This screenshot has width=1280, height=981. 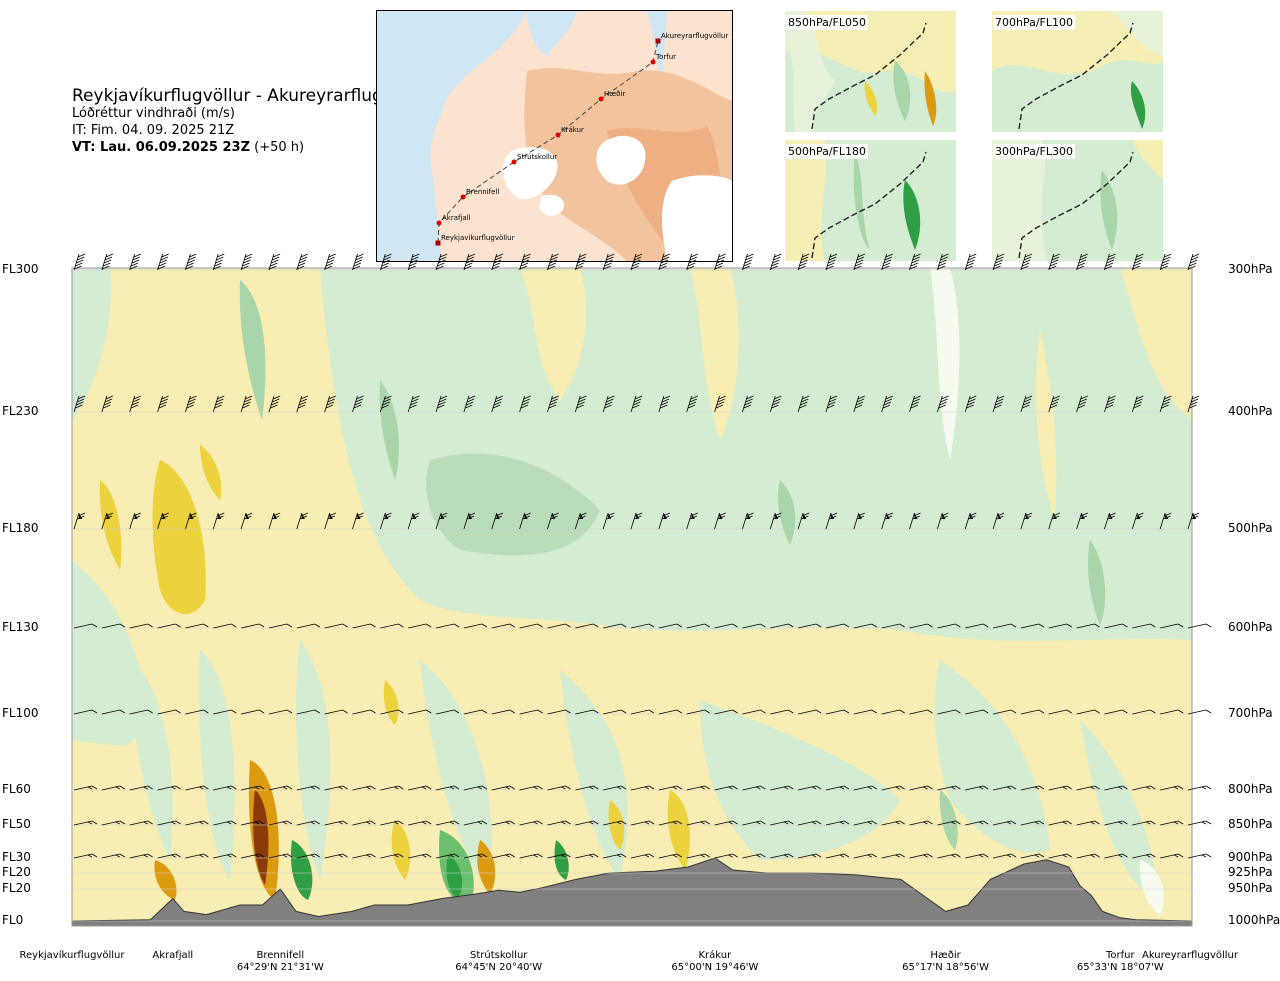 I want to click on downdraft-core-upper, so click(x=179, y=537).